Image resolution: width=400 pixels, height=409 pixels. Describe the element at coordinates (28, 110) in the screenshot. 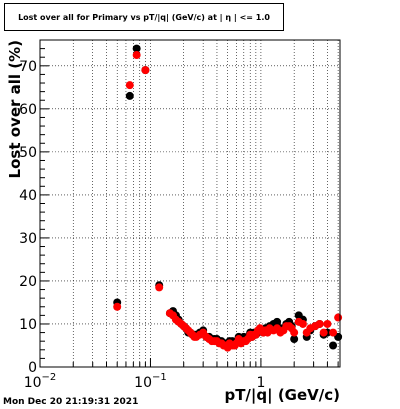

I see `y-tick-label: 60` at that location.